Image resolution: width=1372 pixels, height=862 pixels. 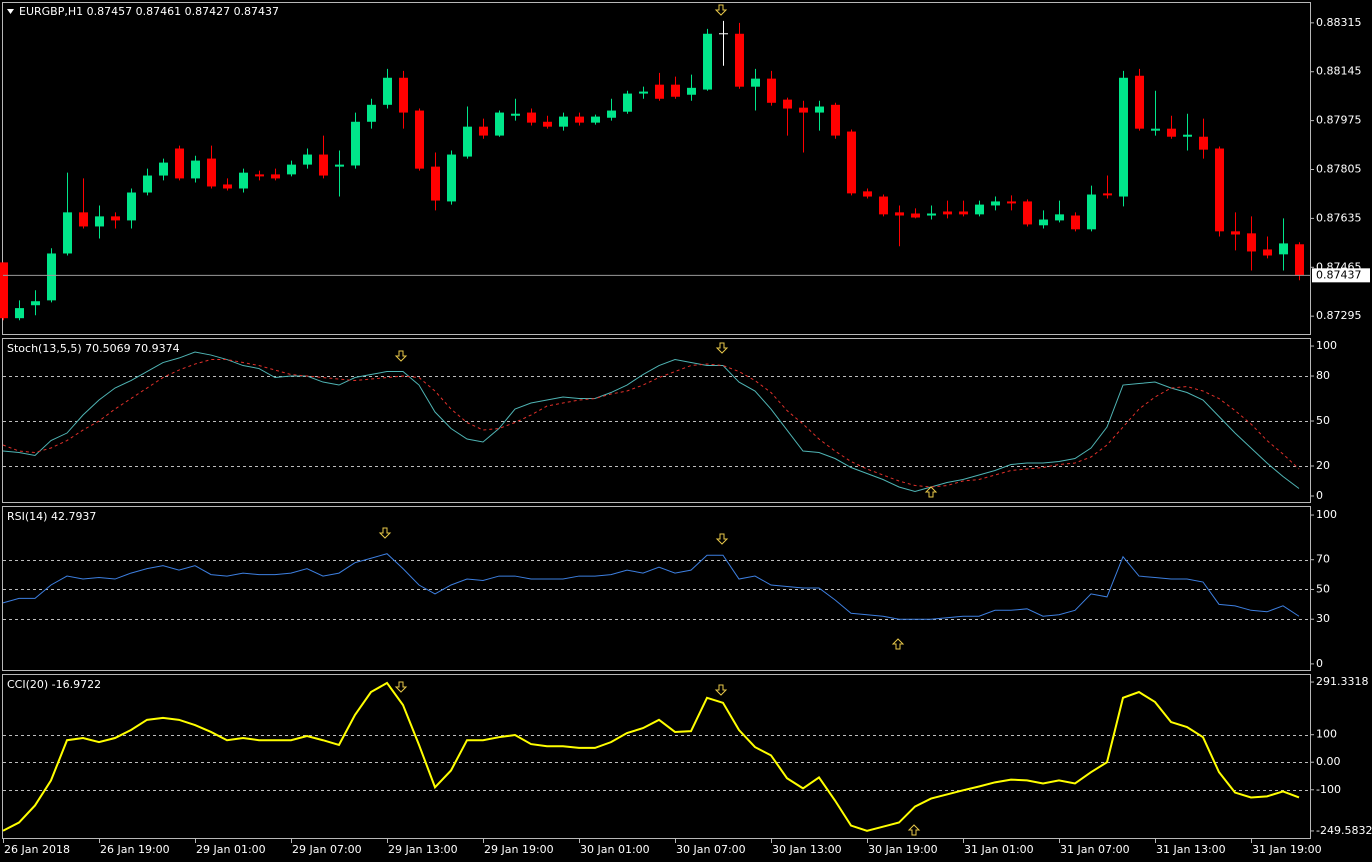 I want to click on y-tick-label: 0.88315, so click(x=1339, y=22).